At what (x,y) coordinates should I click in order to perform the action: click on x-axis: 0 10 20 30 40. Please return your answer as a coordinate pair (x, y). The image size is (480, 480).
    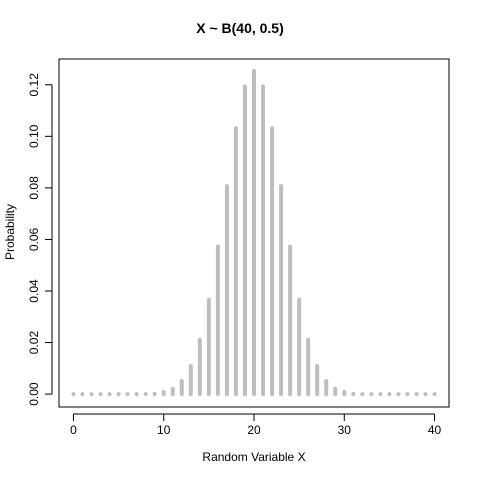
    Looking at the image, I should click on (256, 425).